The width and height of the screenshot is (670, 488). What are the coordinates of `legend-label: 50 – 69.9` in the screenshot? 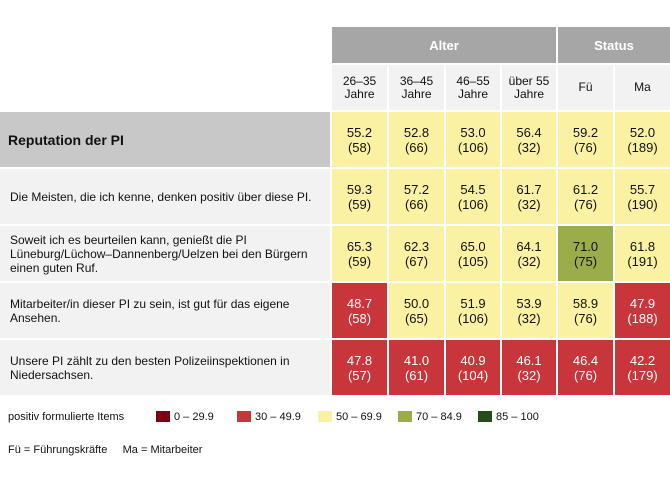 It's located at (359, 417).